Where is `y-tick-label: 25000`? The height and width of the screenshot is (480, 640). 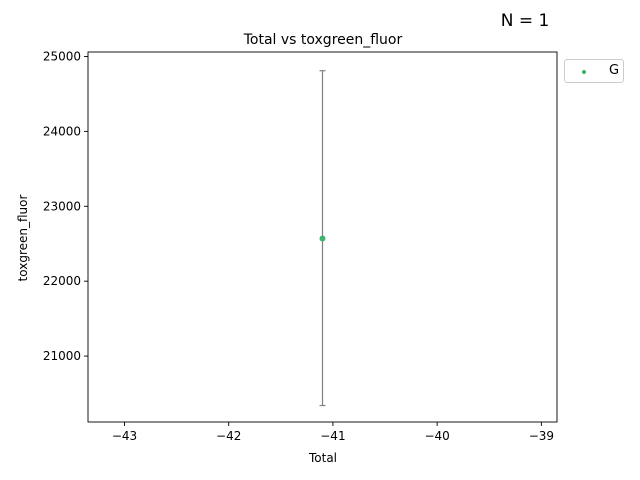 y-tick-label: 25000 is located at coordinates (62, 56).